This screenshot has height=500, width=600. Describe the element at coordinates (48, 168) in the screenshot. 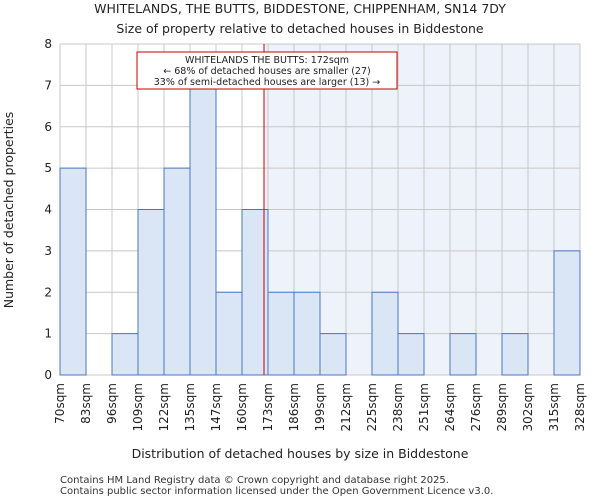

I see `y-tick-label: 5` at that location.